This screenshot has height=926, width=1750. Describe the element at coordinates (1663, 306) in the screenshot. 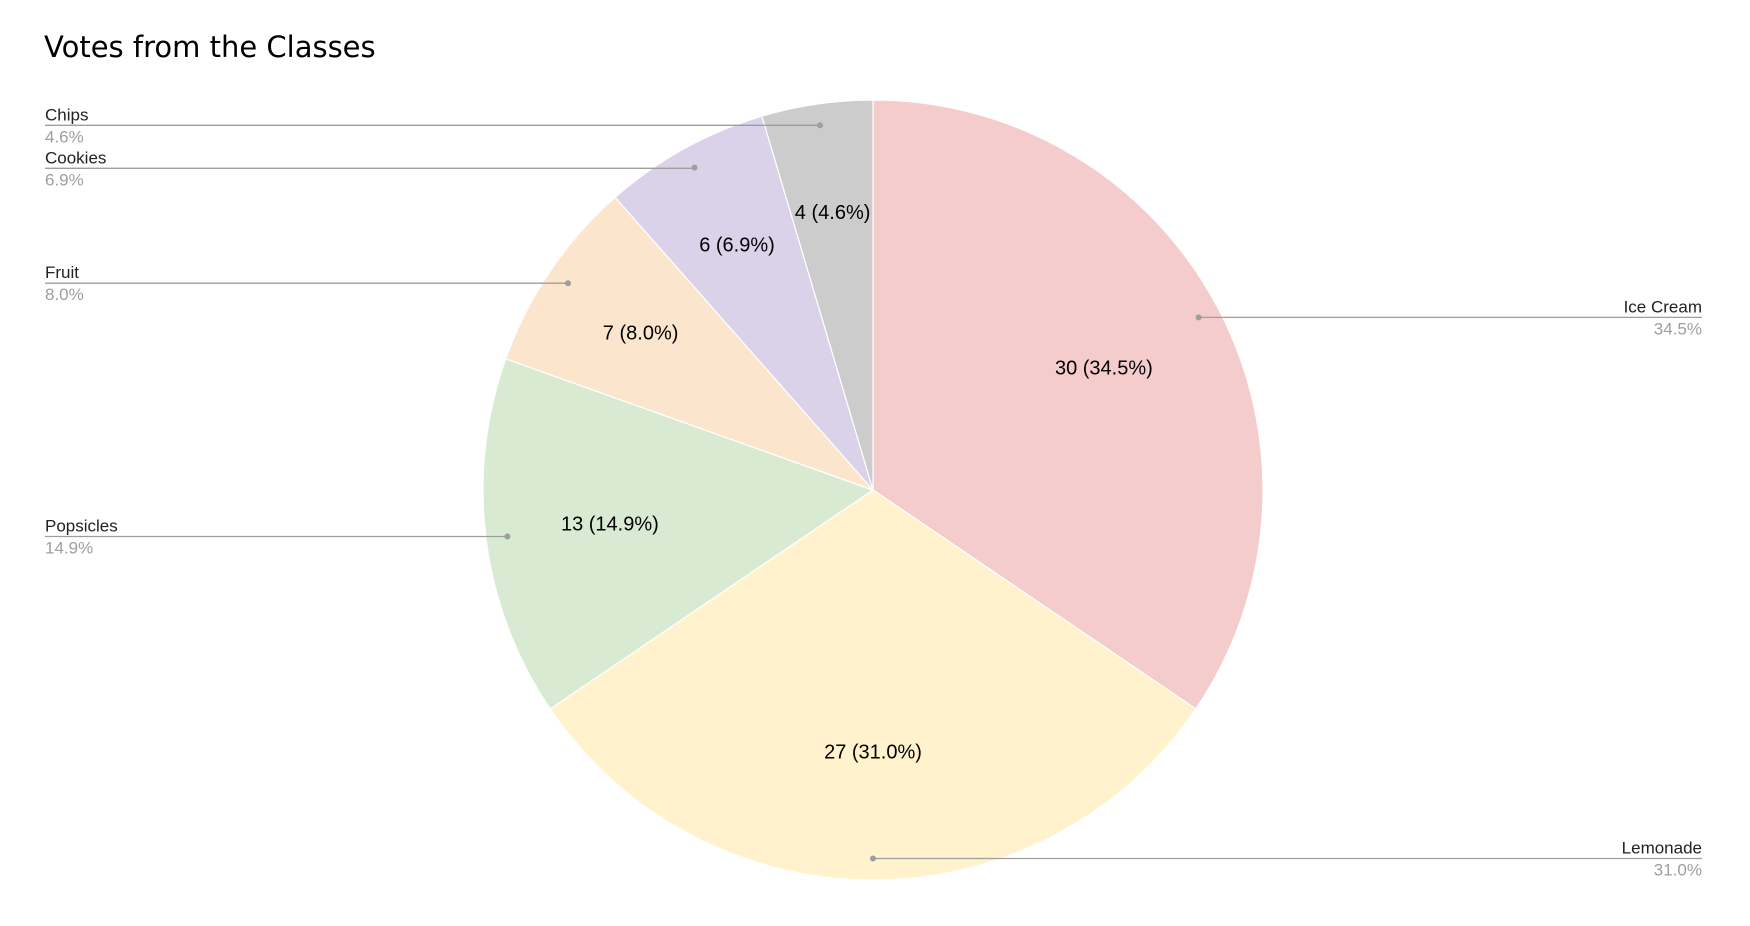

I see `callout-name-ice-cream: Ice Cream` at that location.